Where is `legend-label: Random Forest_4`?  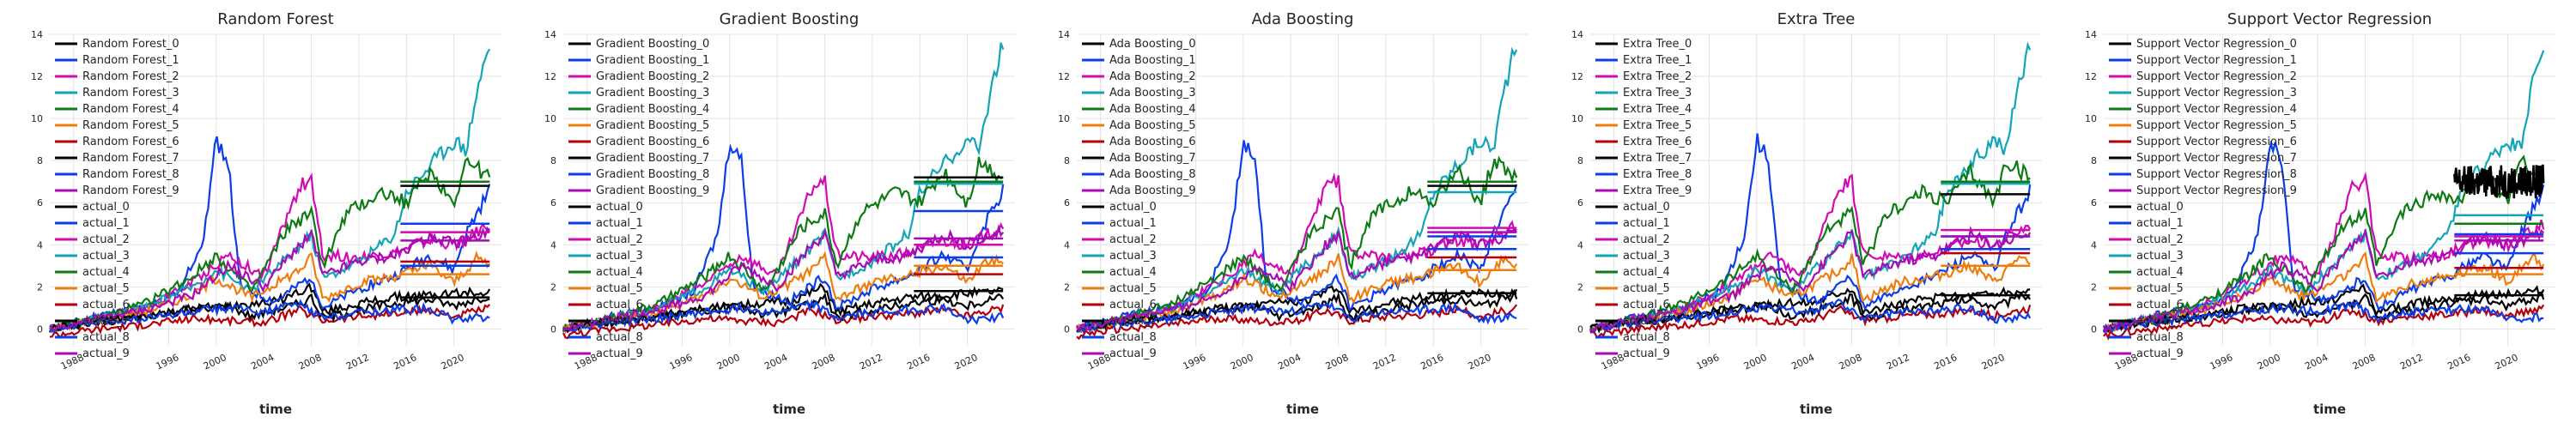
legend-label: Random Forest_4 is located at coordinates (130, 109).